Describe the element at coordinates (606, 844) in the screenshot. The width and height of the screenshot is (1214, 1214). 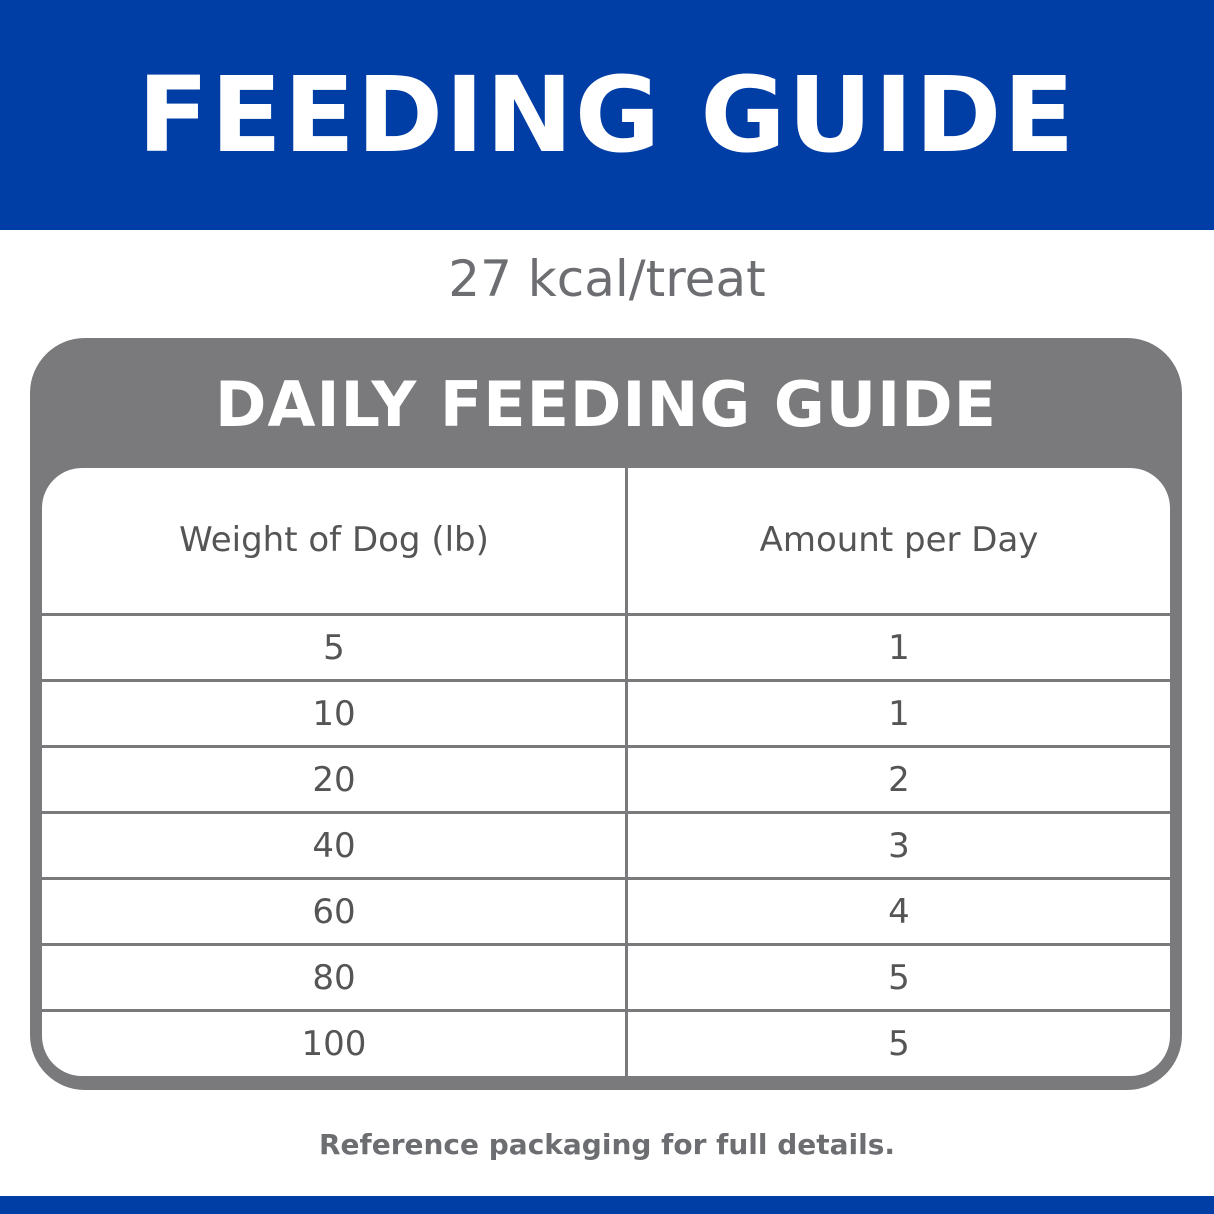
I see `table-row: 40 3` at that location.